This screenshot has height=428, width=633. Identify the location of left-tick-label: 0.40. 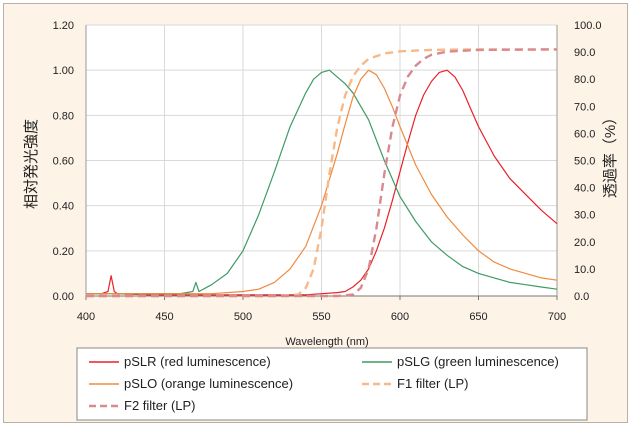
(63, 207).